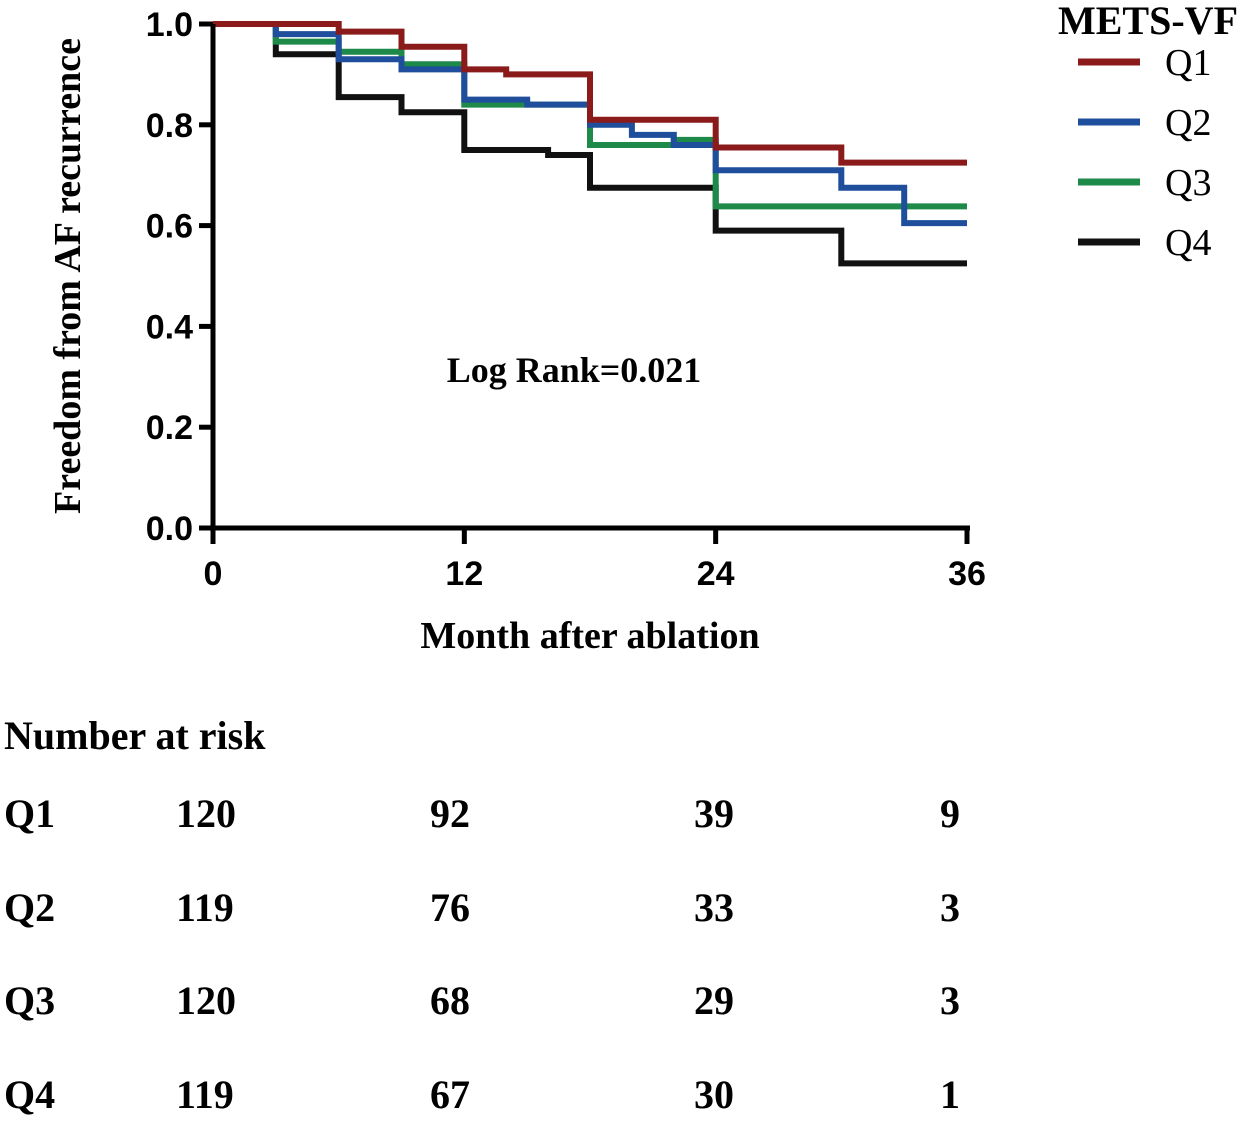  Describe the element at coordinates (30, 907) in the screenshot. I see `risk-row-label: Q2` at that location.